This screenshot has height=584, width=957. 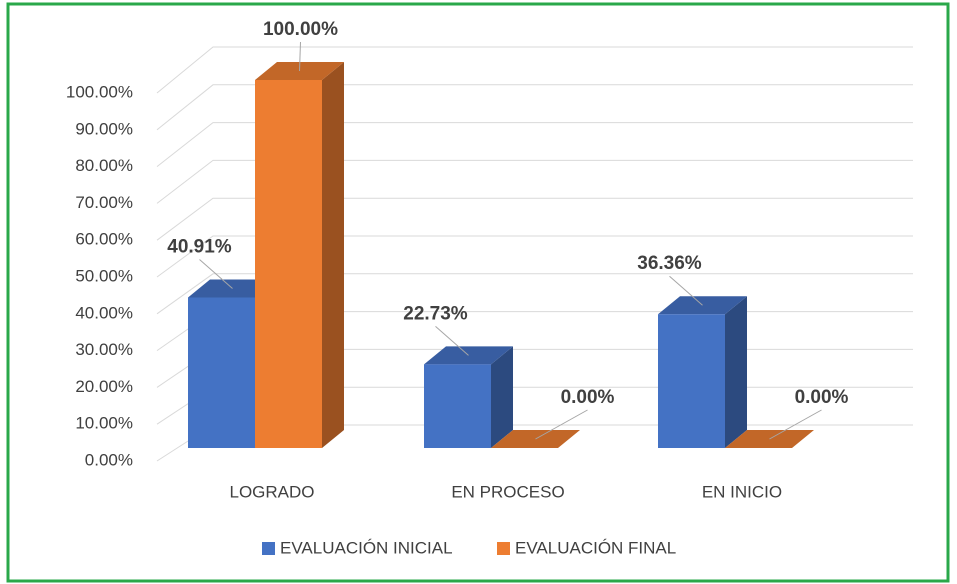 What do you see at coordinates (104, 386) in the screenshot?
I see `y-tick-label: 20.00%` at bounding box center [104, 386].